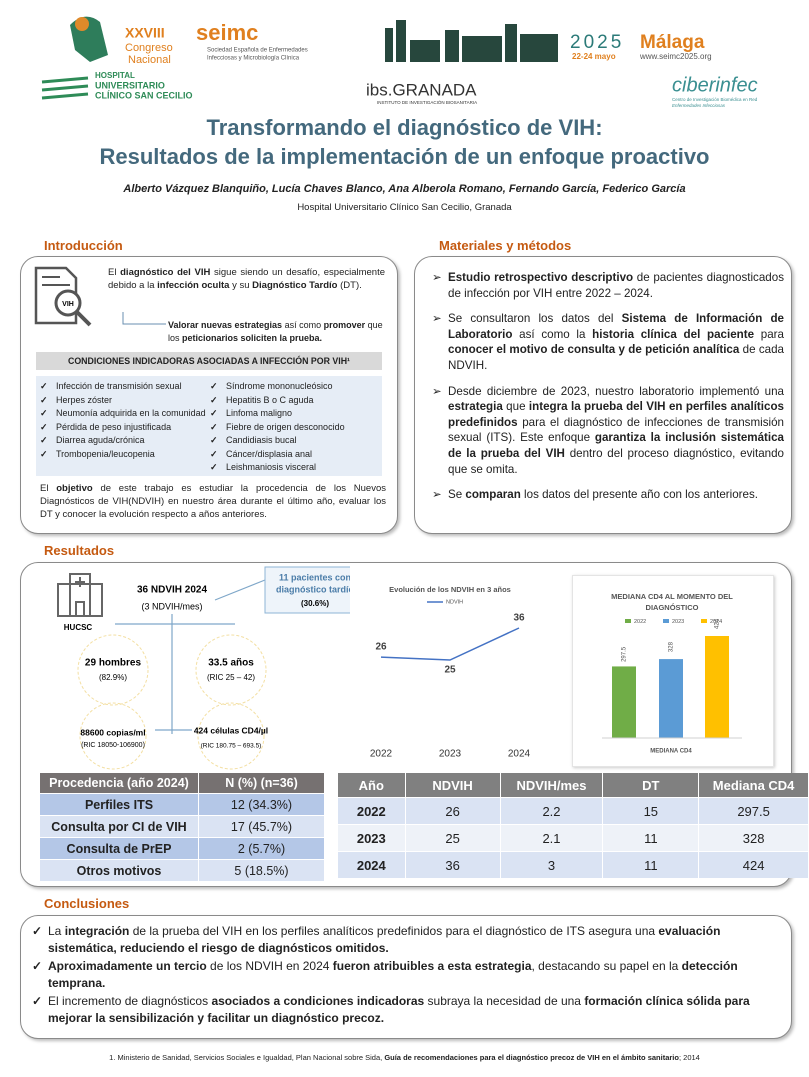  I want to click on text: Se consultaron los datos del, so click(535, 319).